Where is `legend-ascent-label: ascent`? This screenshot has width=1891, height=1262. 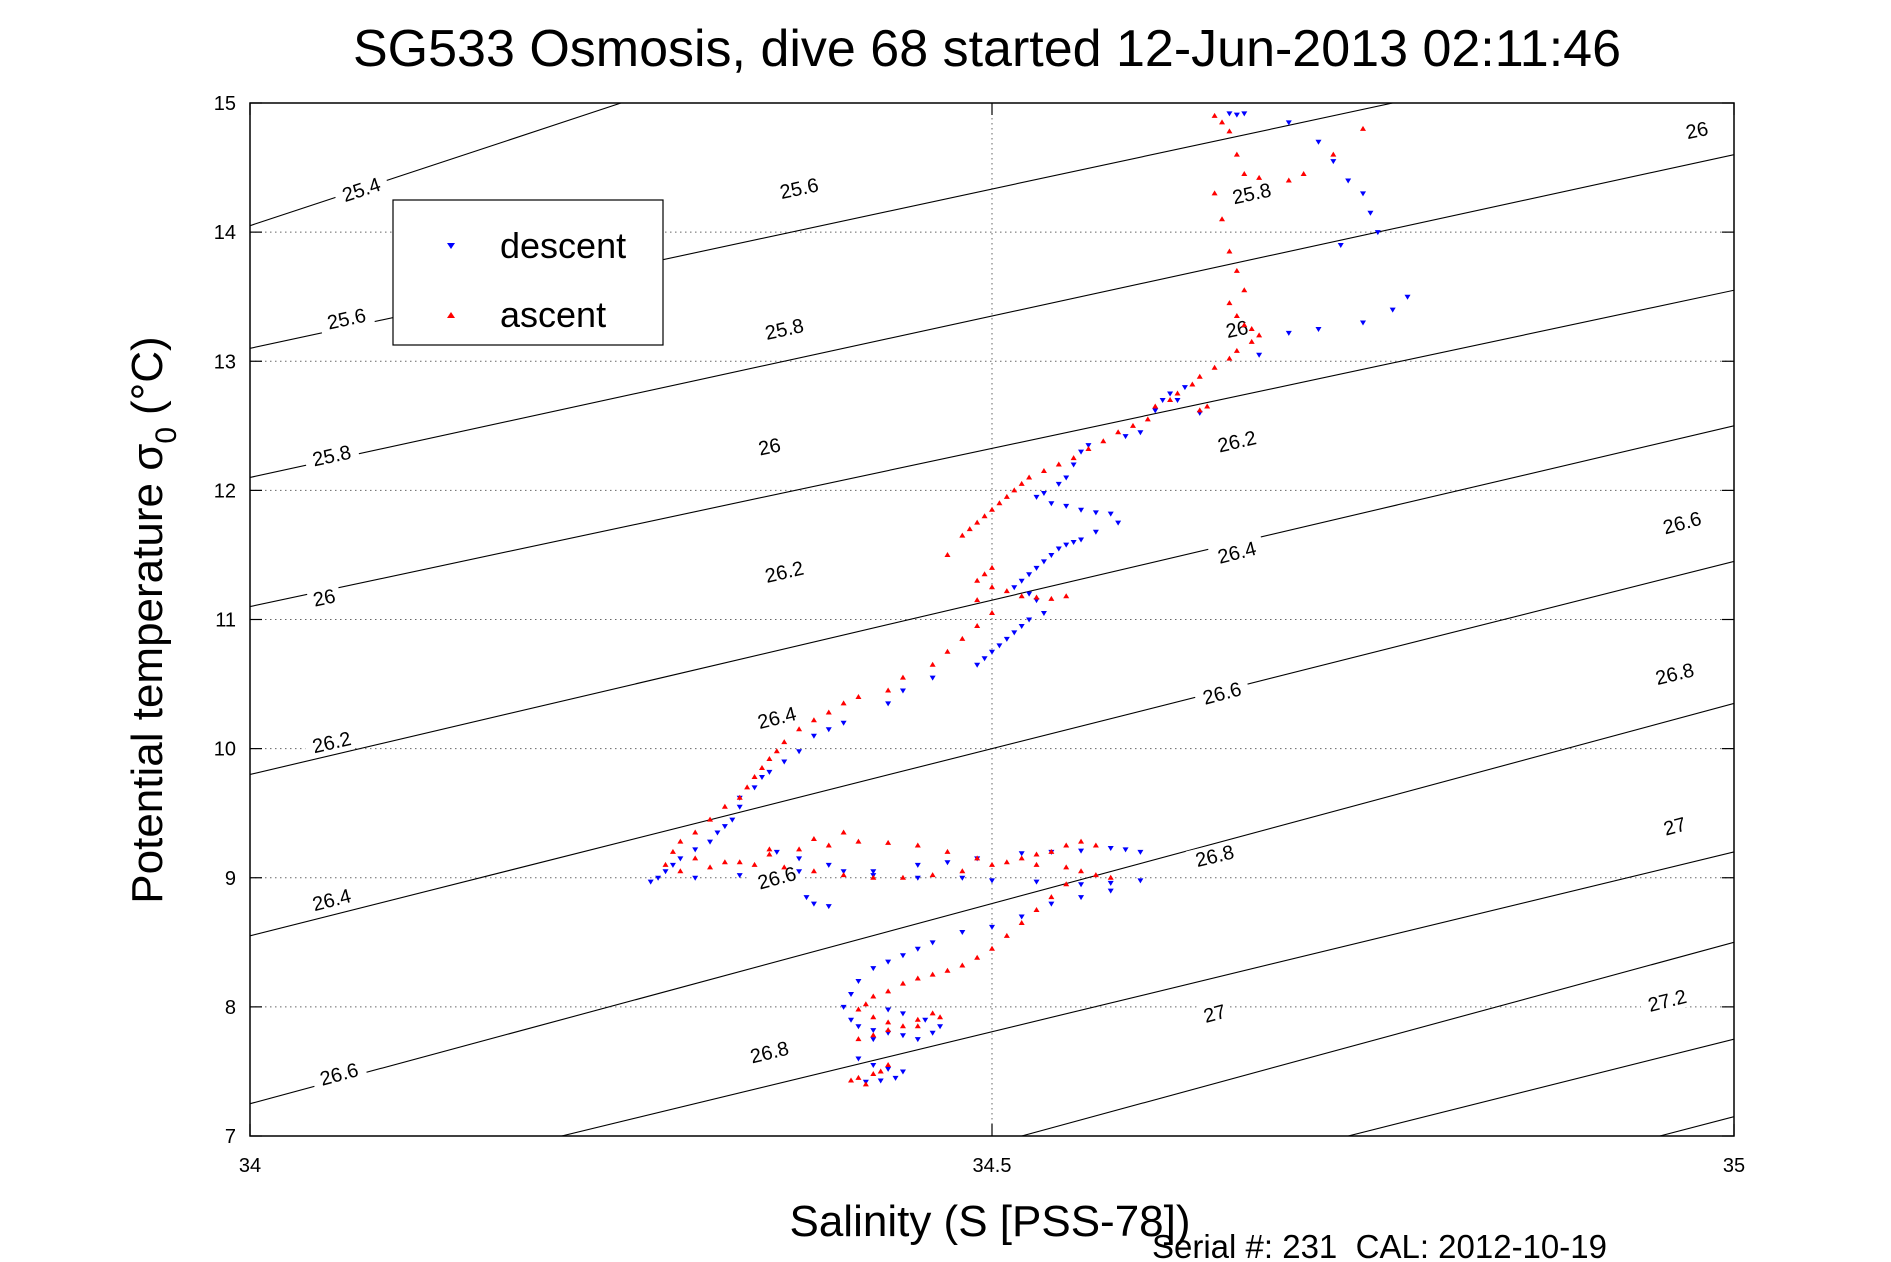
legend-ascent-label: ascent is located at coordinates (553, 314).